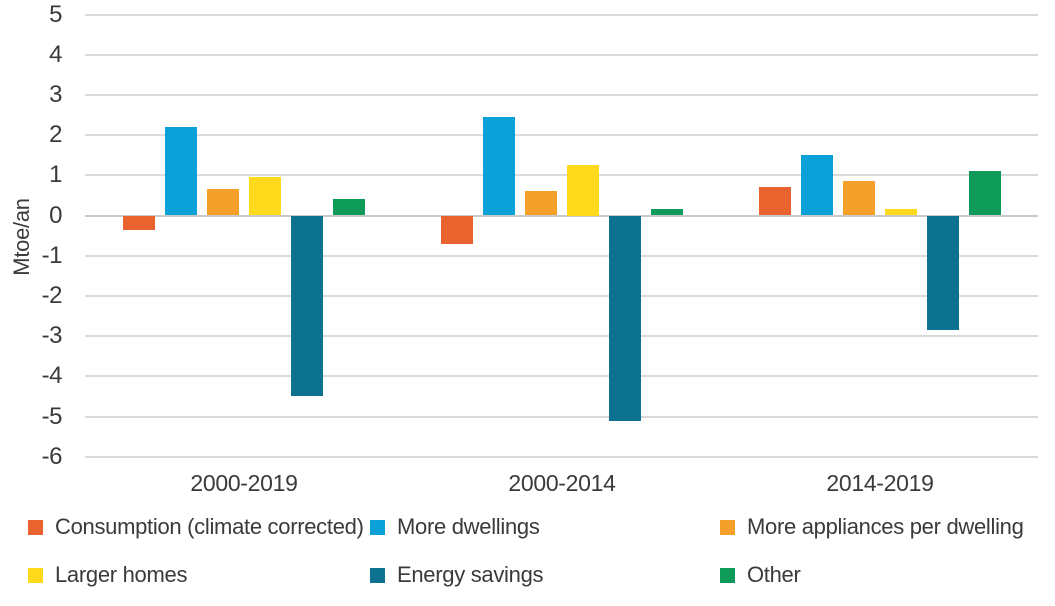  What do you see at coordinates (470, 574) in the screenshot?
I see `legend-label: Energy savings` at bounding box center [470, 574].